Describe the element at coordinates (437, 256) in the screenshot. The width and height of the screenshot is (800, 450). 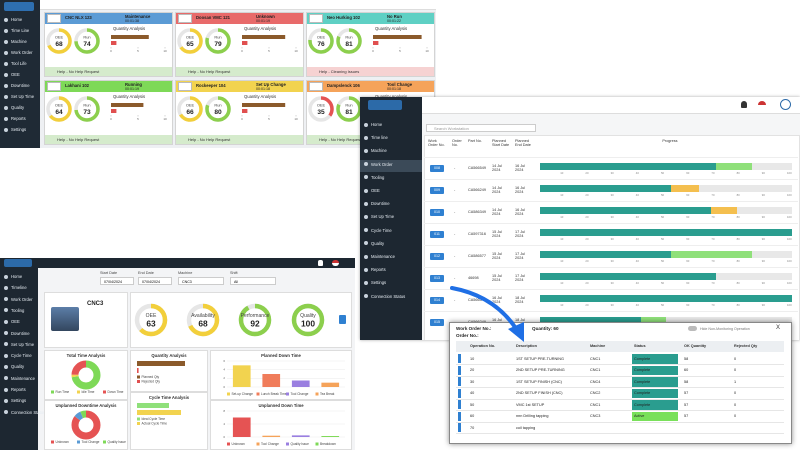
I see `work-order-button: 012` at that location.